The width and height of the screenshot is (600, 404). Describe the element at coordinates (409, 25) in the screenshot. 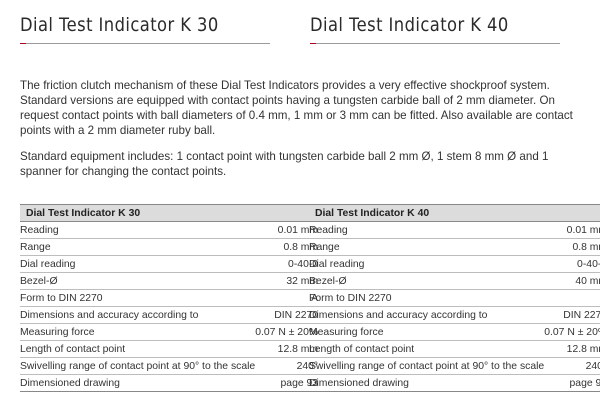

I see `title-k40: Dial Test Indicator K 40` at that location.